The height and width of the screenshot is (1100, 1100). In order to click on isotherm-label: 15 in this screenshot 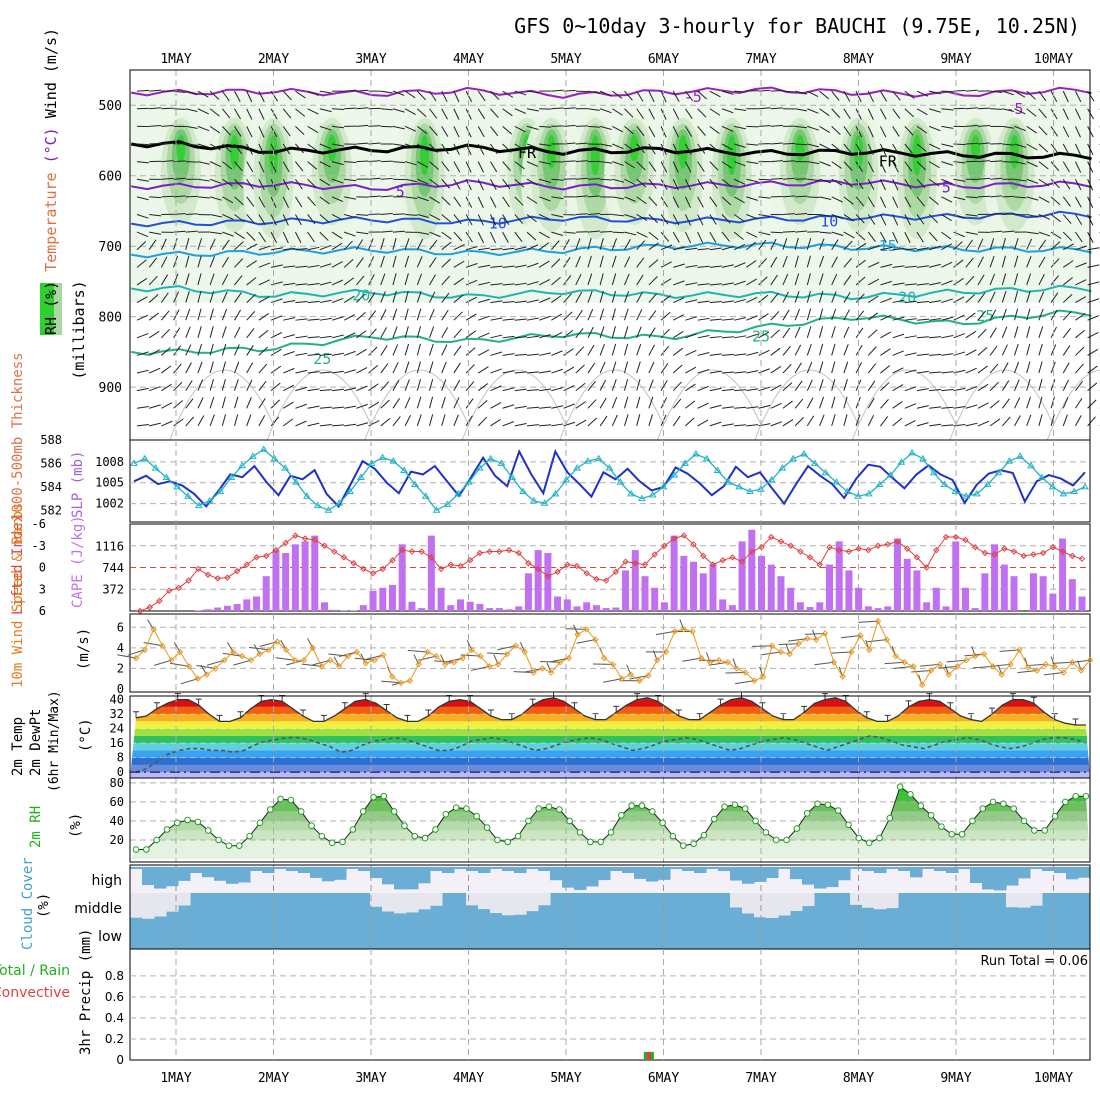, I will do `click(888, 246)`.